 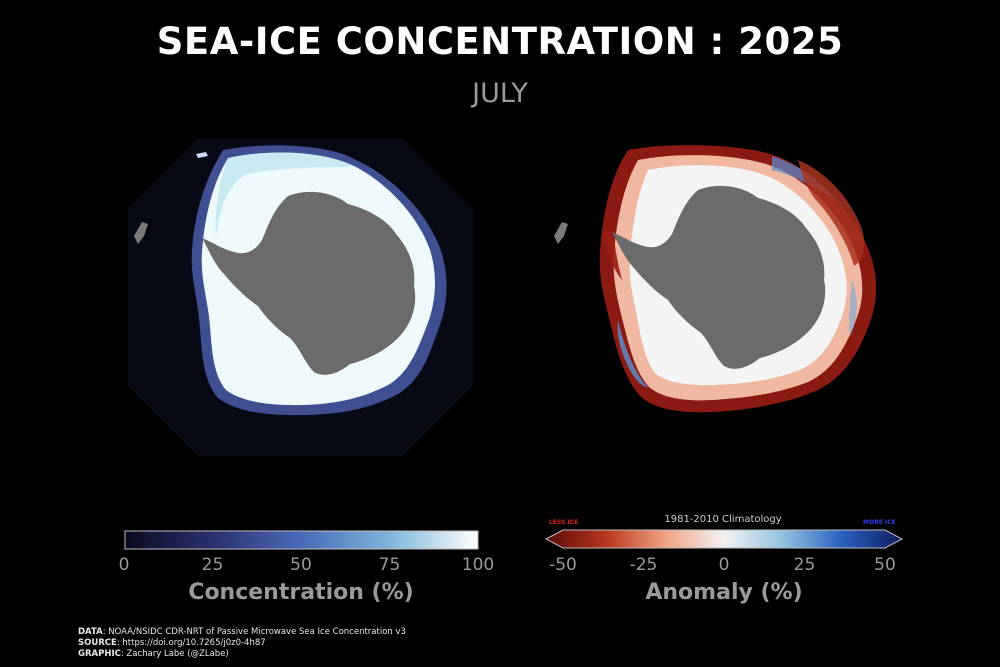 I want to click on concentration-tick-label: 25, so click(x=212, y=565).